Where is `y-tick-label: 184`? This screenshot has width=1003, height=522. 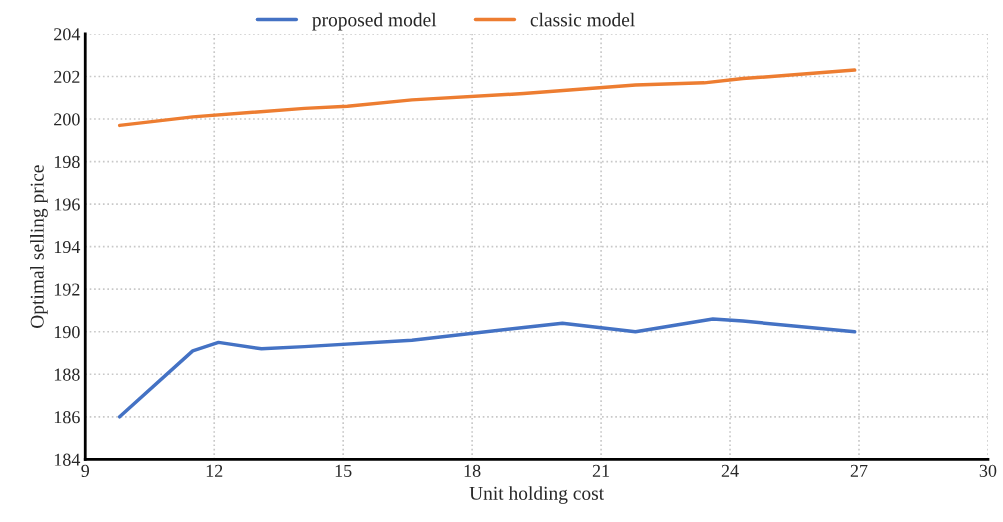
y-tick-label: 184 is located at coordinates (67, 459).